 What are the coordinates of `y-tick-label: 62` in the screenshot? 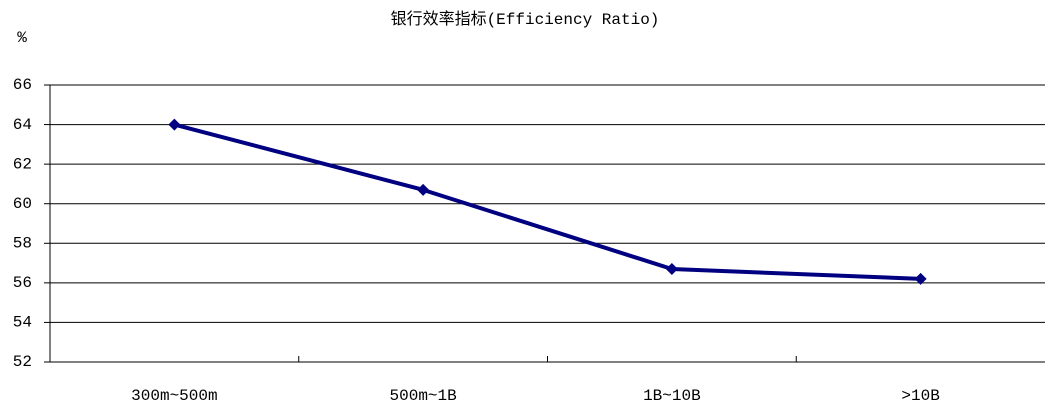 It's located at (22, 164).